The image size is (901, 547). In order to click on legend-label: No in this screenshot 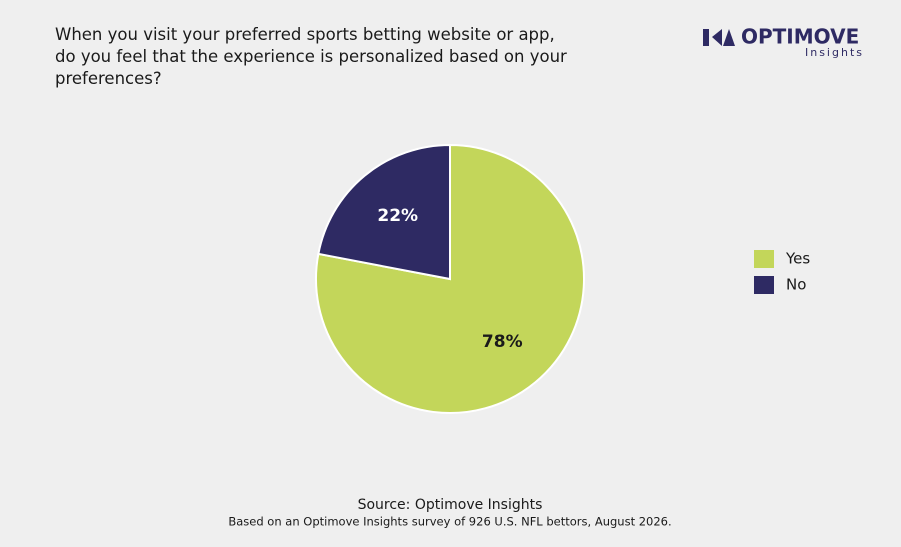, I will do `click(796, 285)`.